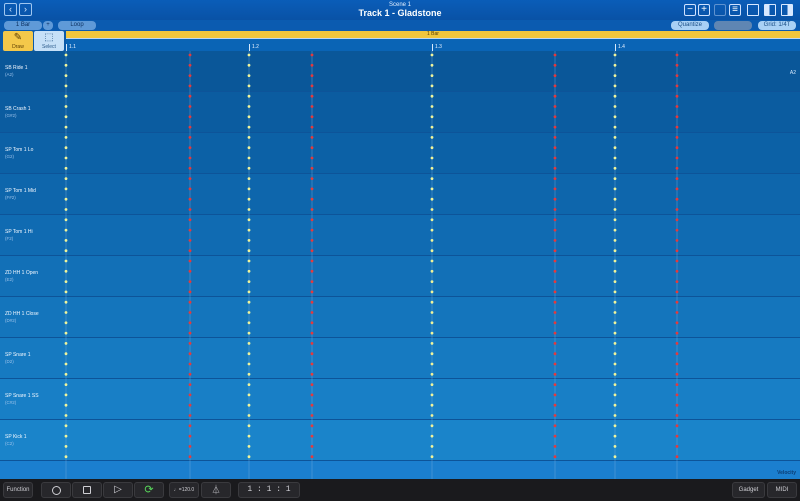  What do you see at coordinates (433, 45) in the screenshot?
I see `timeline-ruler: 1.1 1.2 1.3 1.4` at bounding box center [433, 45].